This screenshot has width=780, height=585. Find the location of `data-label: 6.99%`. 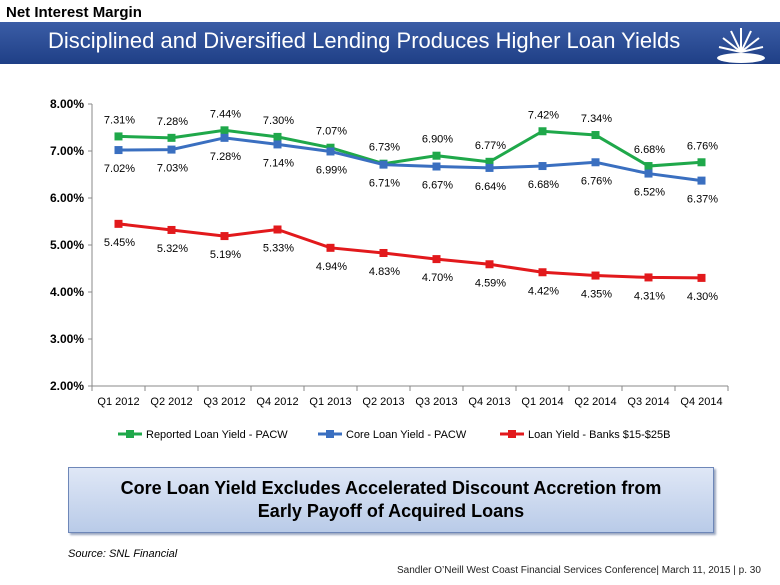

data-label: 6.99% is located at coordinates (331, 170).